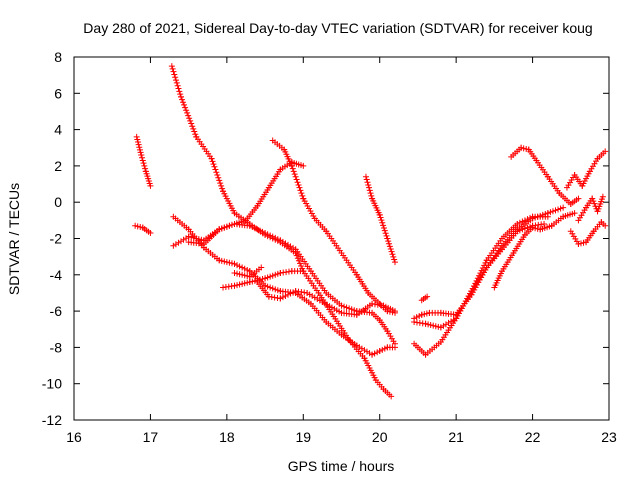 Image resolution: width=640 pixels, height=480 pixels. I want to click on y-tick-label: -2, so click(56, 239).